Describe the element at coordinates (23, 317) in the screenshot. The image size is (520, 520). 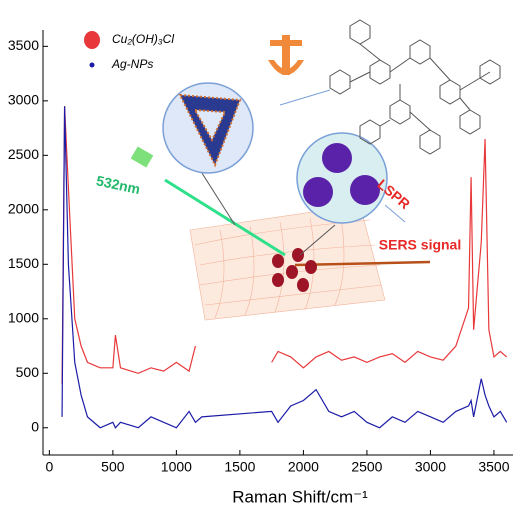
I see `y-tick-label: 1000` at that location.